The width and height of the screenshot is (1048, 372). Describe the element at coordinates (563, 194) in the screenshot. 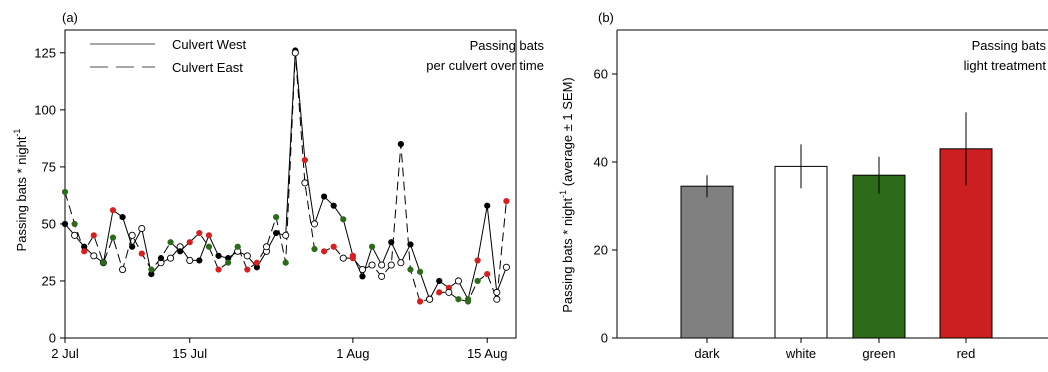

I see `panel-b-y-axis-label-sup: -1` at that location.